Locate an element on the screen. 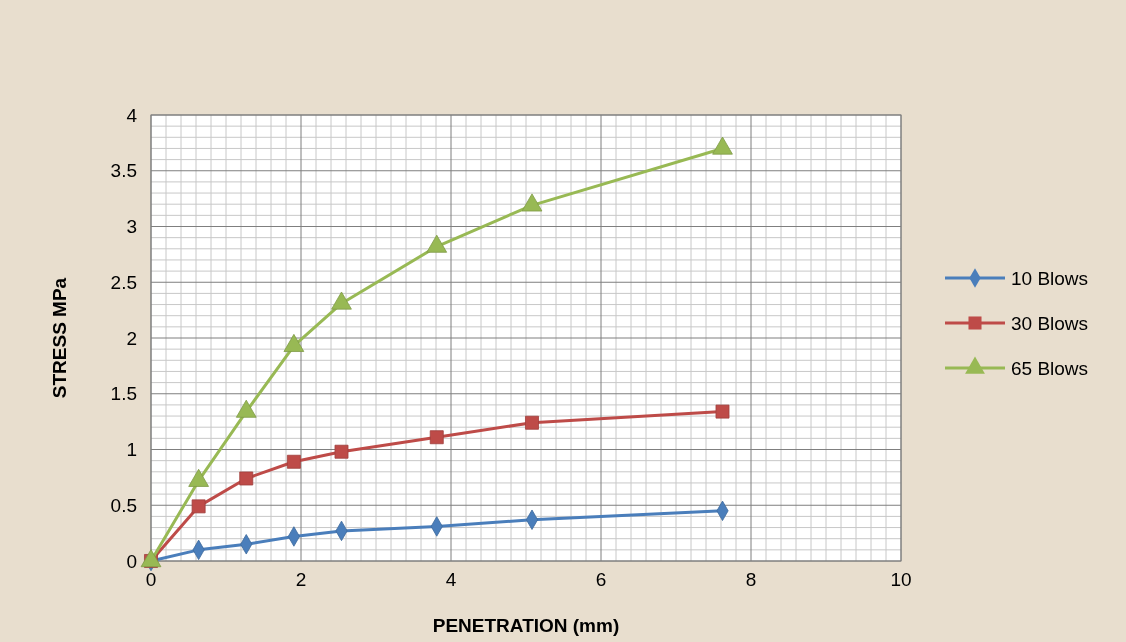 The image size is (1126, 642). legend-label: 10 Blows is located at coordinates (1050, 278).